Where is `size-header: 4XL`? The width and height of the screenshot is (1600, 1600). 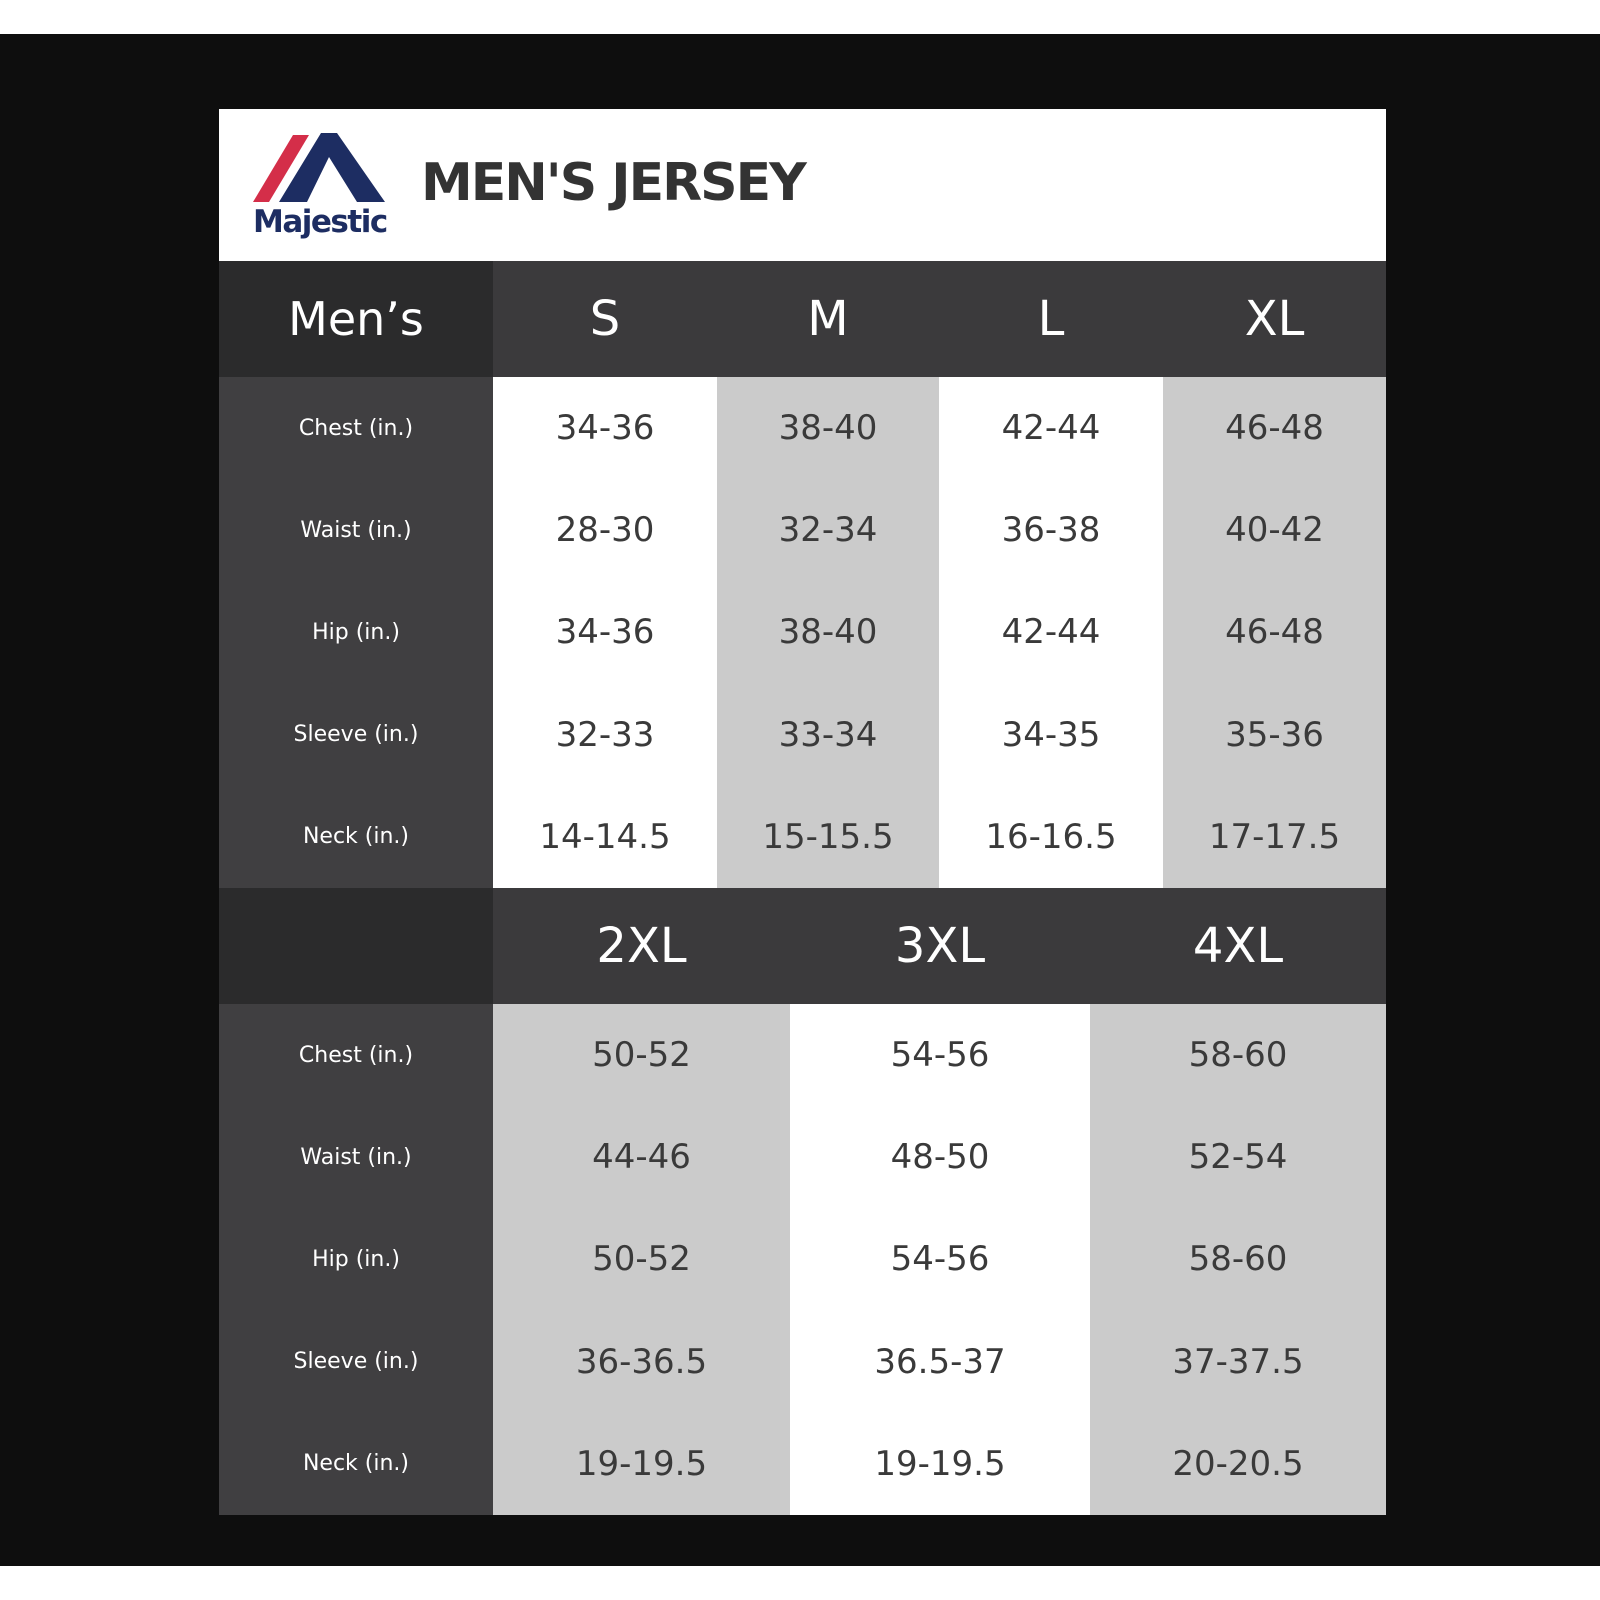 size-header: 4XL is located at coordinates (1238, 946).